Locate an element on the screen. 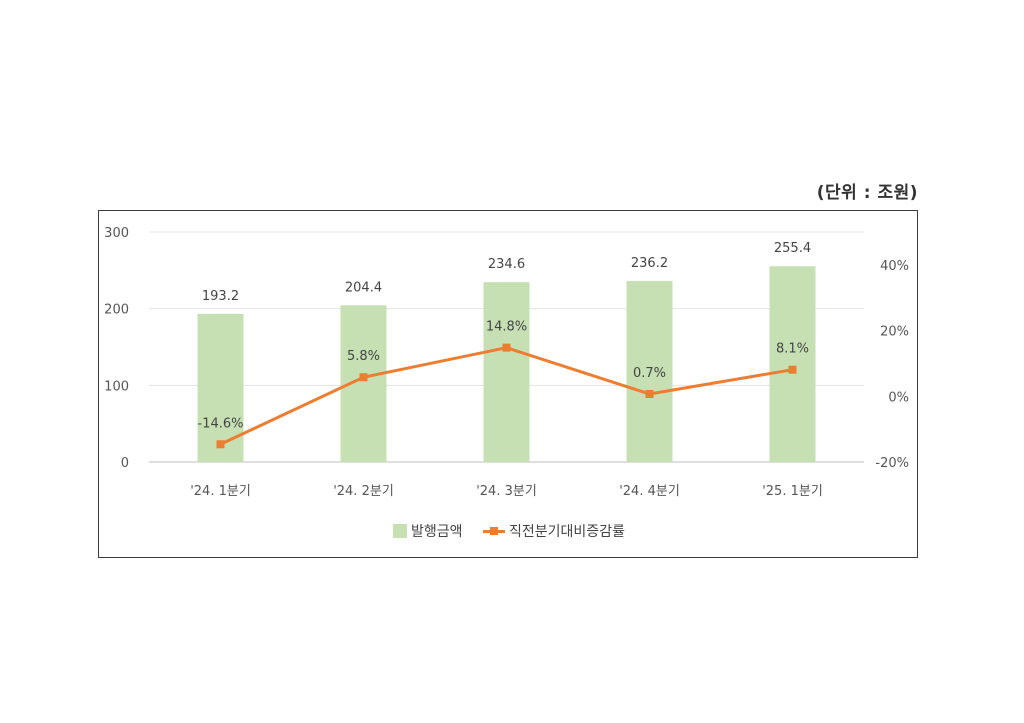 The width and height of the screenshot is (1024, 723). line-label-3: 14.8% is located at coordinates (506, 327).